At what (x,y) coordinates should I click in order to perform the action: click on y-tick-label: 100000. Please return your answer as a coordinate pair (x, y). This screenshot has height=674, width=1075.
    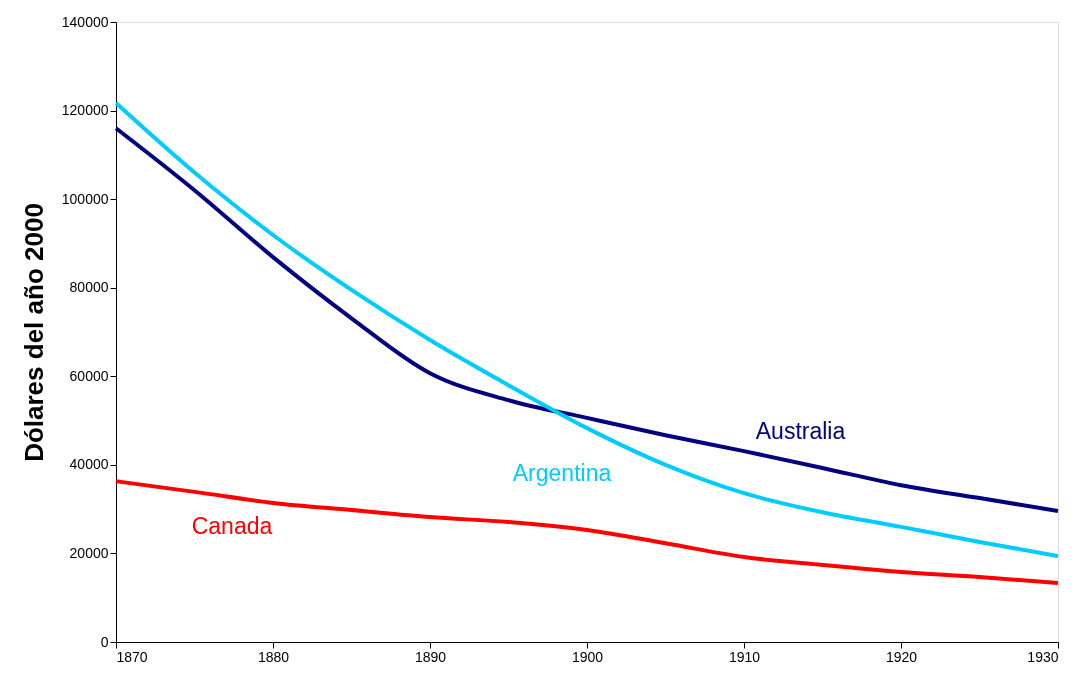
    Looking at the image, I should click on (85, 198).